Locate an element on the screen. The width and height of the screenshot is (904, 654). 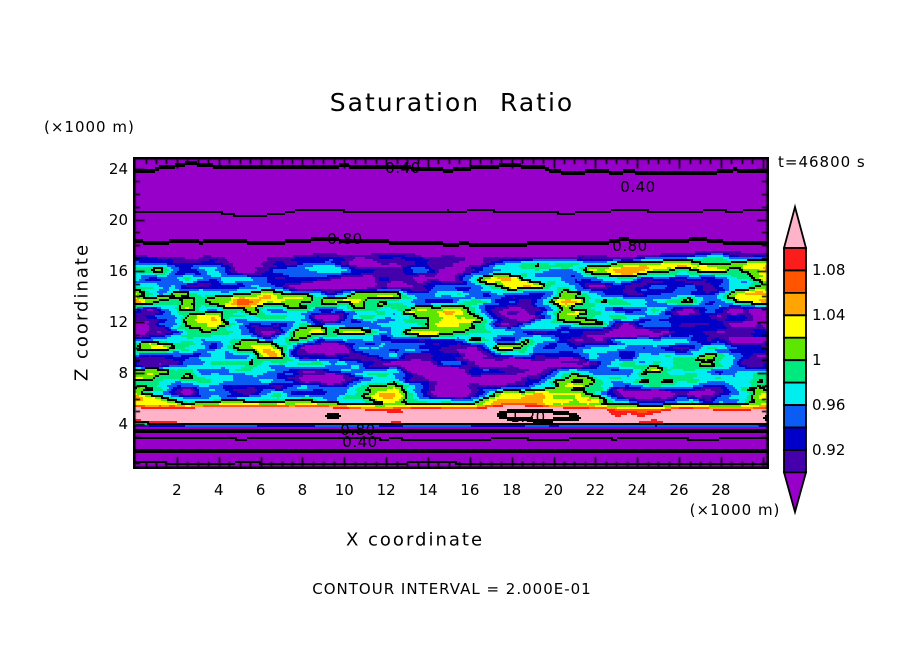
colorbar-label: 1.08 is located at coordinates (829, 270).